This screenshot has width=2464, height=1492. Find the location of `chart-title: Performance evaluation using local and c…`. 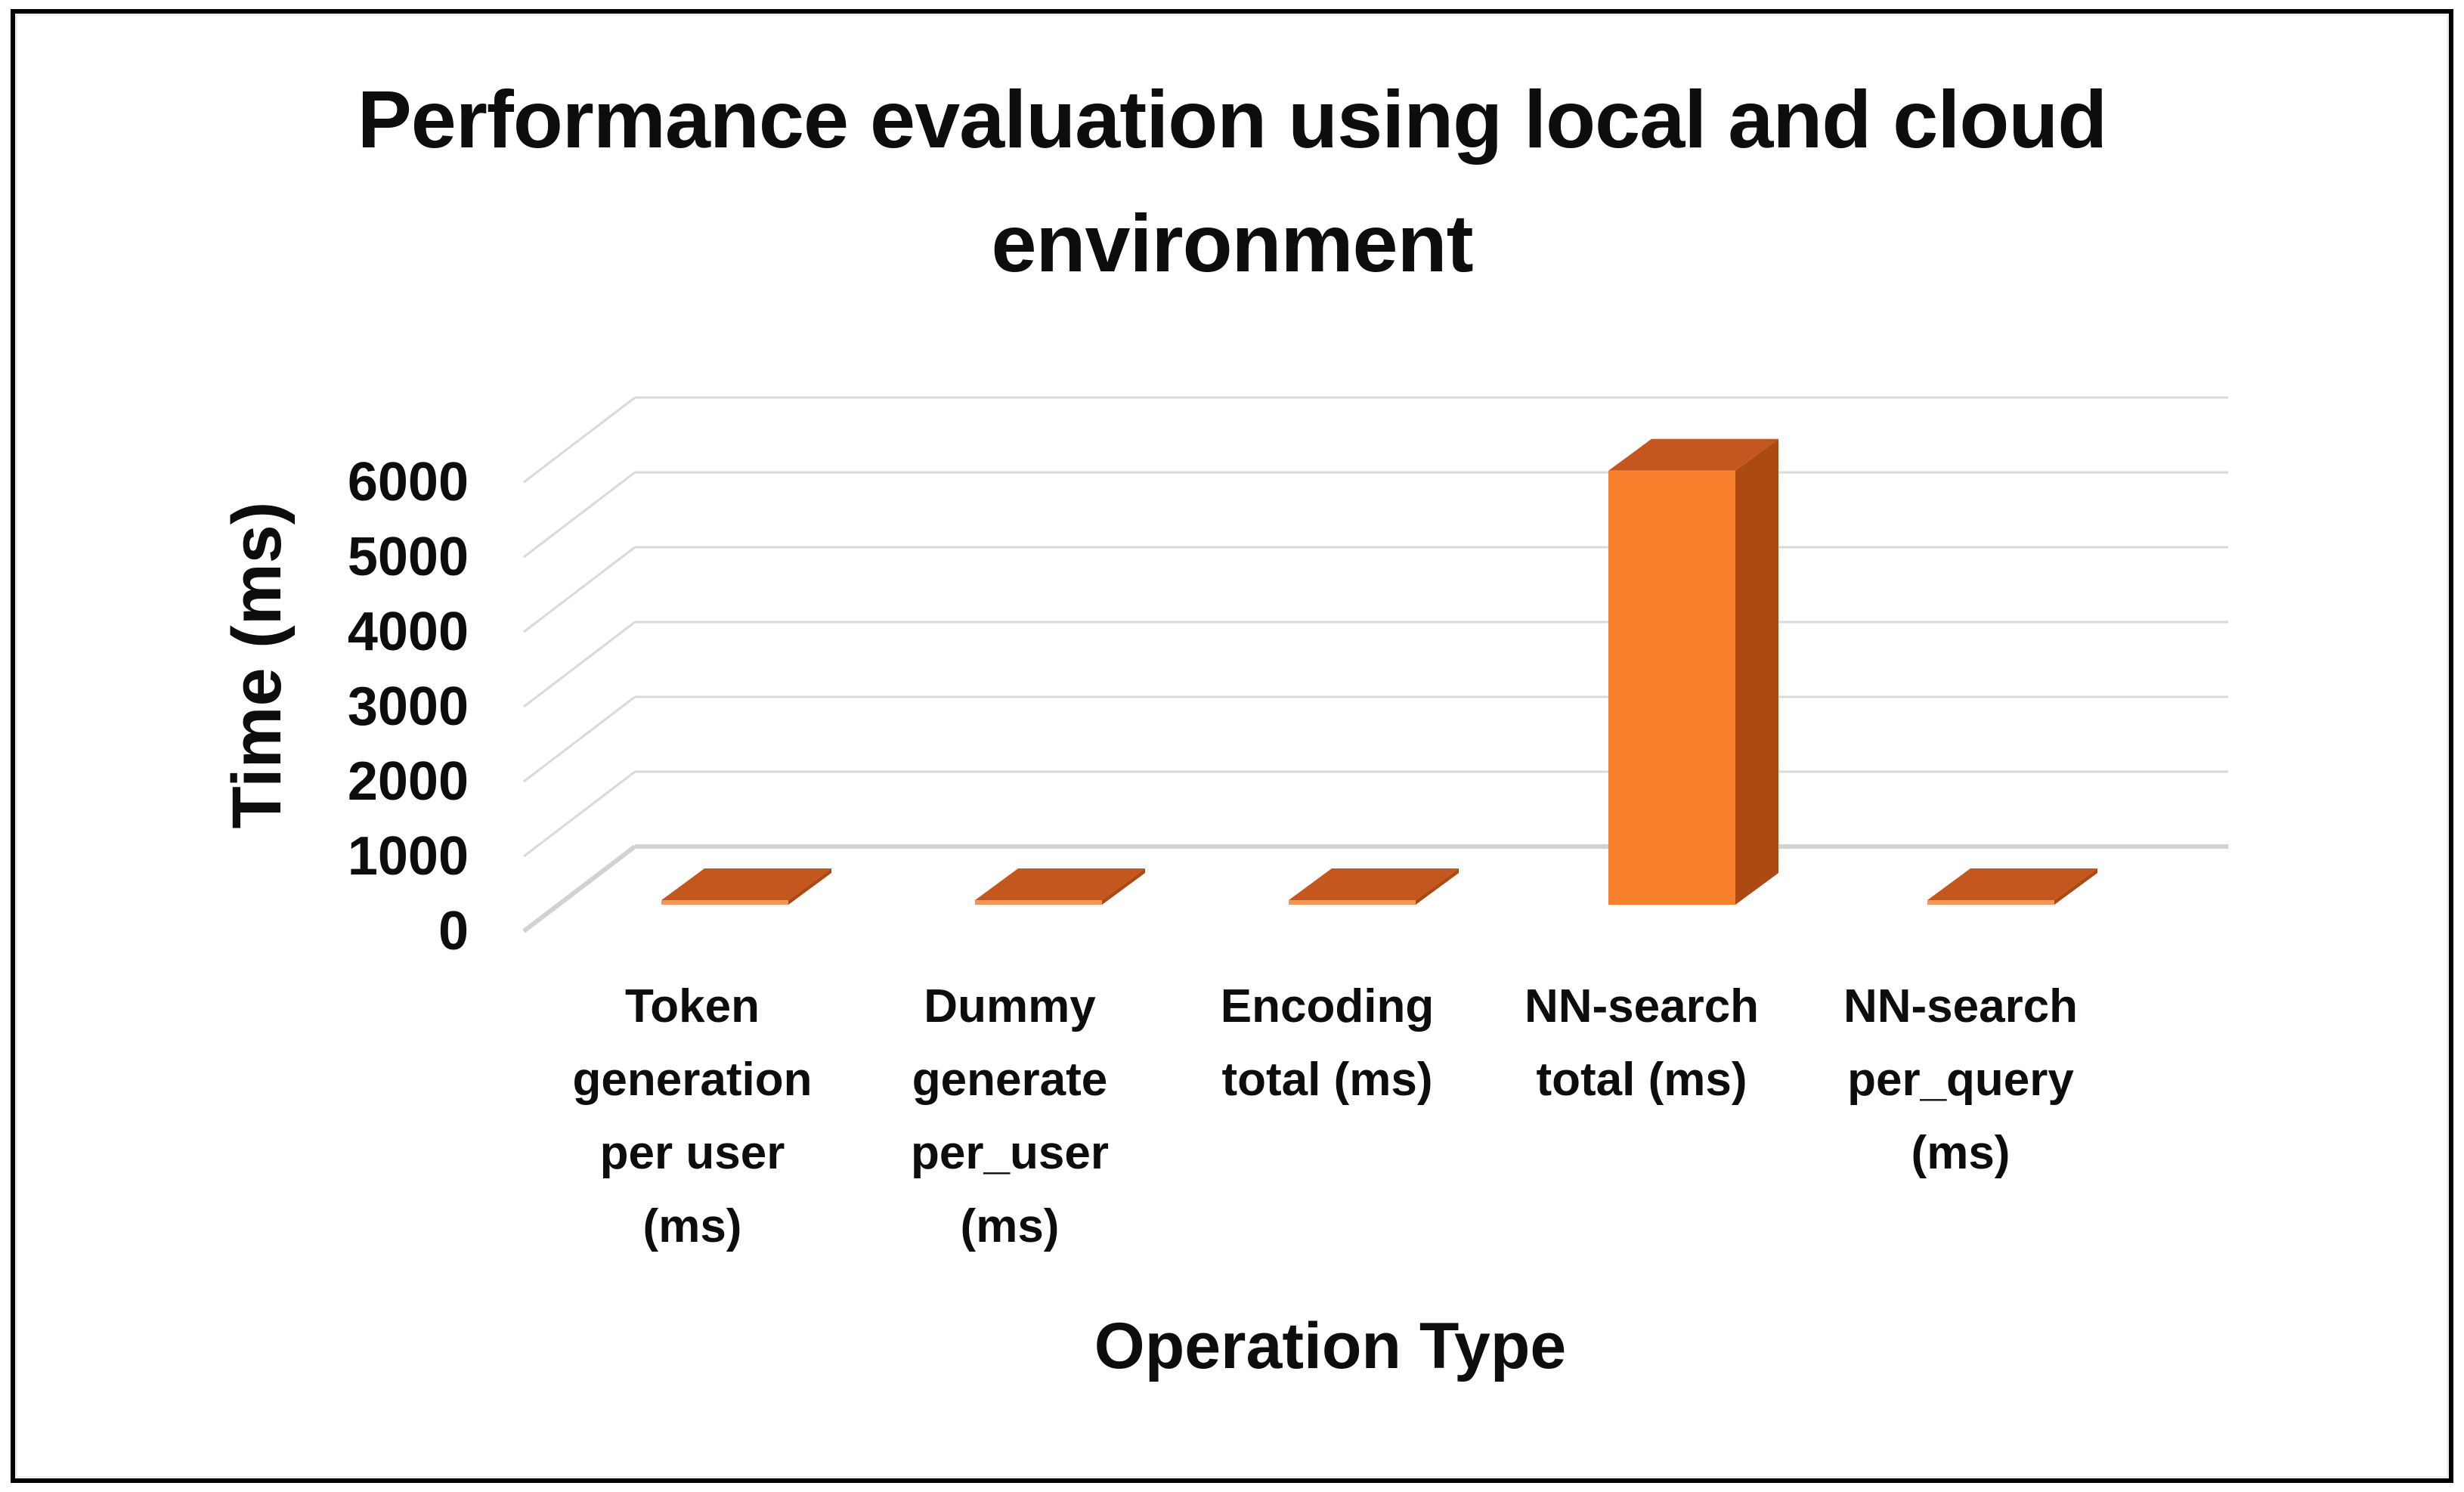

chart-title: Performance evaluation using local and c… is located at coordinates (1232, 181).